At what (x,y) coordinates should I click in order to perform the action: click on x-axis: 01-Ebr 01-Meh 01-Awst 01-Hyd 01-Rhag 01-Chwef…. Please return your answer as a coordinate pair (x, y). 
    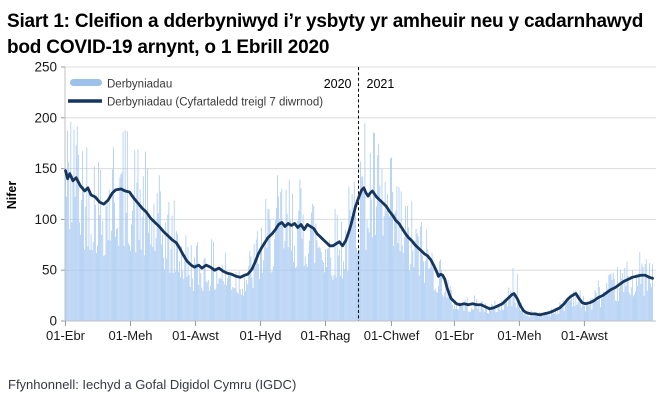
    Looking at the image, I should click on (327, 332).